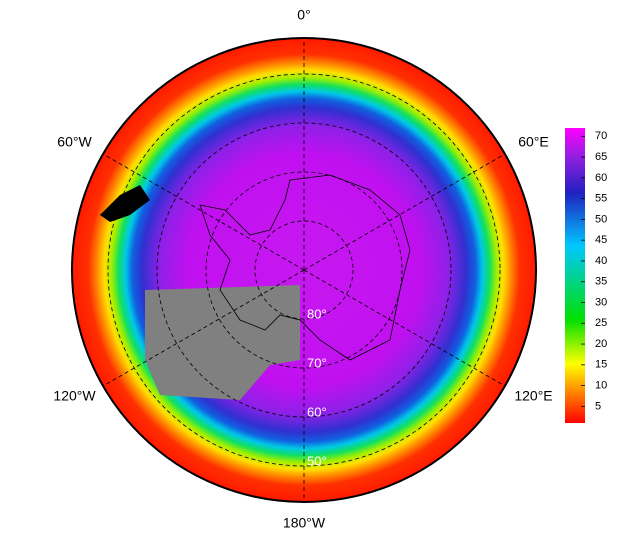 The width and height of the screenshot is (625, 552). Describe the element at coordinates (601, 136) in the screenshot. I see `colorbar-label: 70` at that location.